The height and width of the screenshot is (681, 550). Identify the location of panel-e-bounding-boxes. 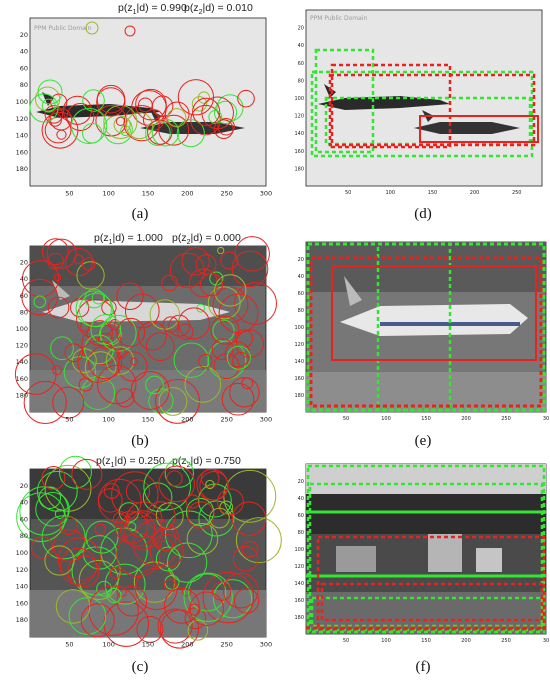
(426, 327).